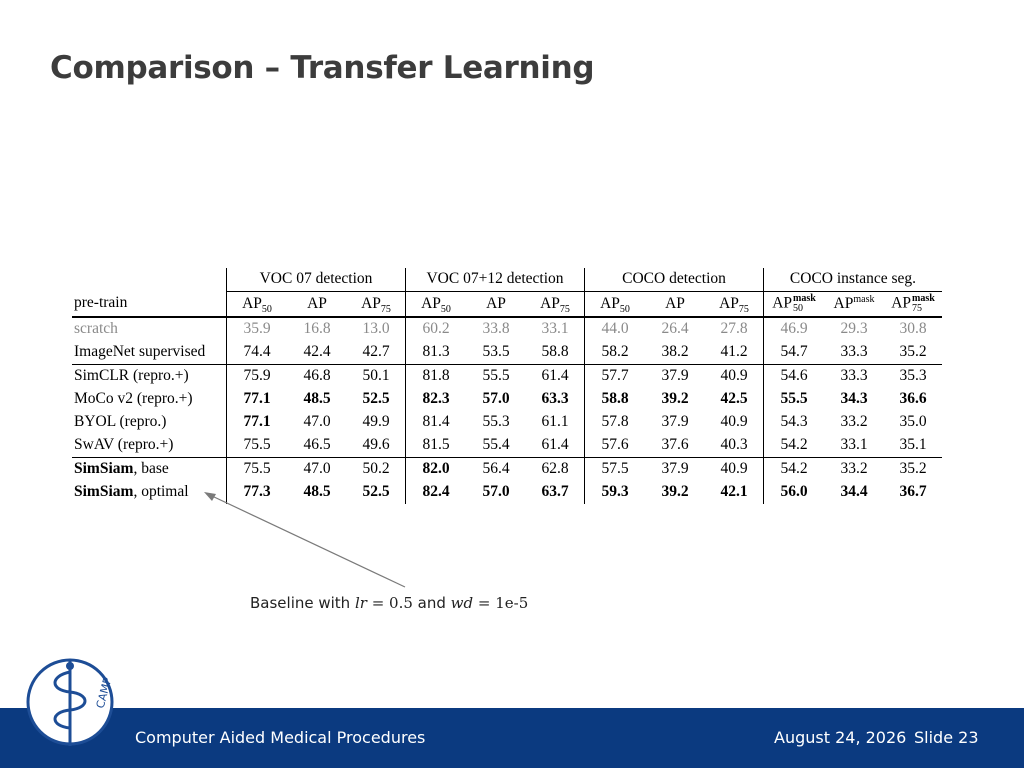 Image resolution: width=1024 pixels, height=768 pixels. What do you see at coordinates (614, 445) in the screenshot?
I see `table-cell: 57.6` at bounding box center [614, 445].